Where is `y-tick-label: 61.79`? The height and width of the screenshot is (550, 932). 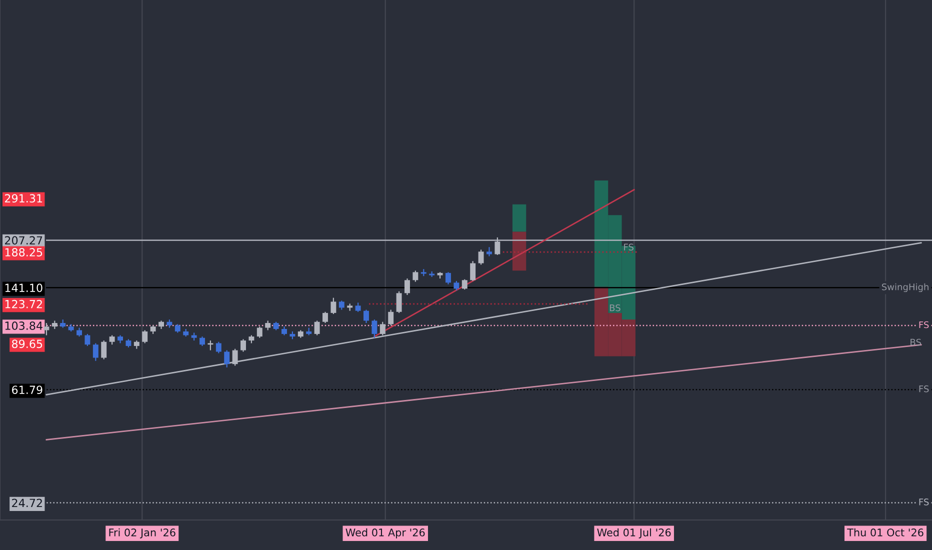 y-tick-label: 61.79 is located at coordinates (27, 390).